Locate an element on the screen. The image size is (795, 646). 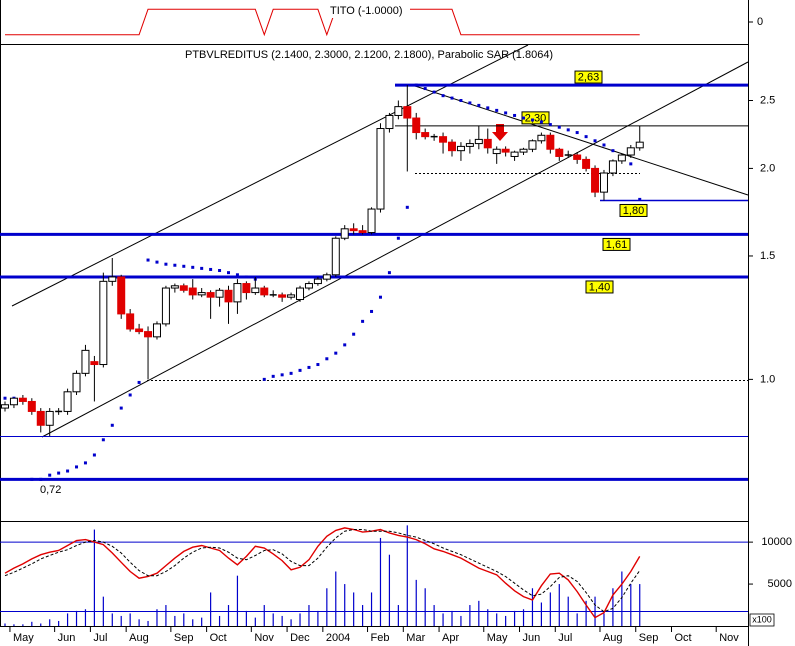
x-tick-label: May is located at coordinates (497, 638).